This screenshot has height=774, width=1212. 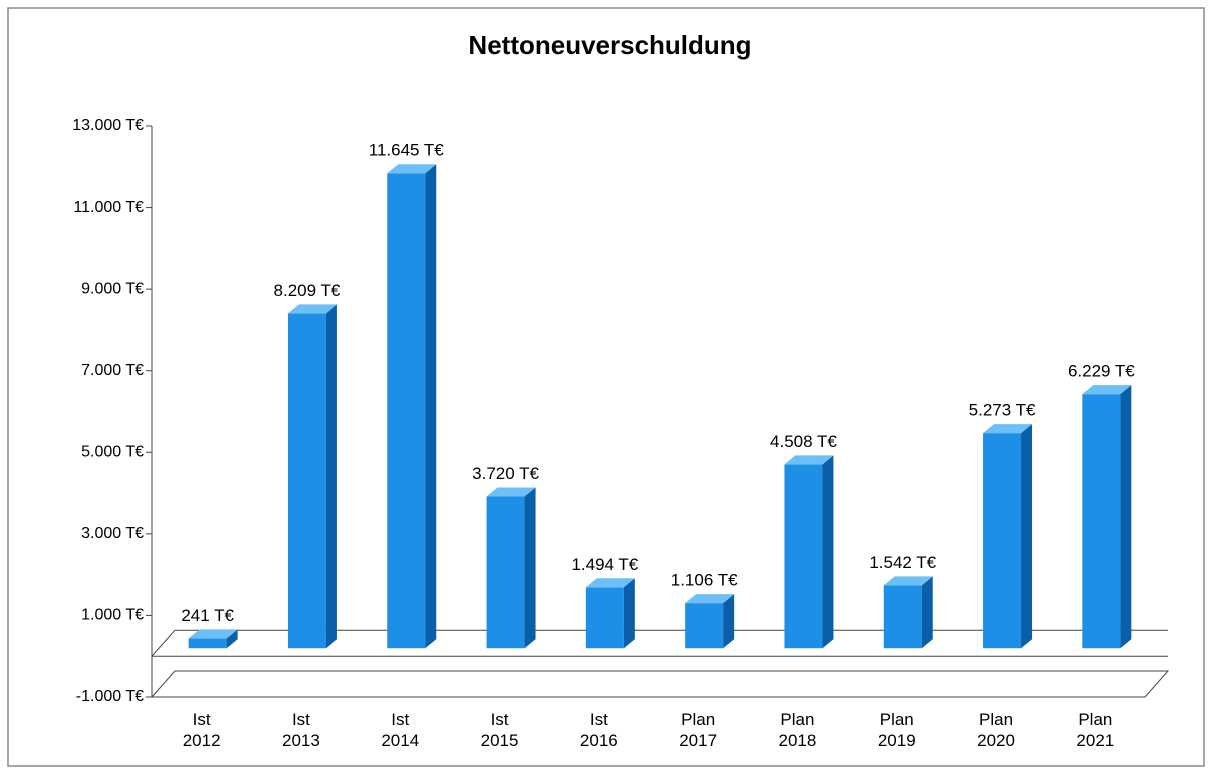 I want to click on y-tick-label: 1.000 T€, so click(x=112, y=615).